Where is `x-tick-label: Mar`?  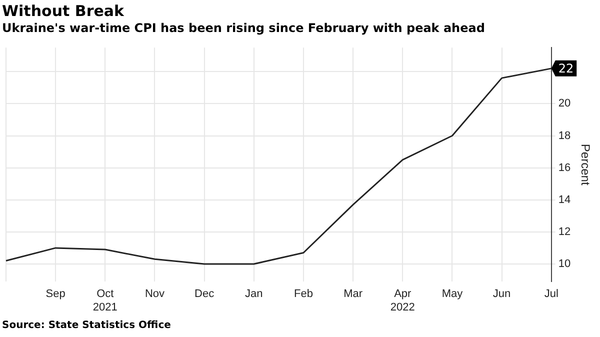
x-tick-label: Mar is located at coordinates (353, 294).